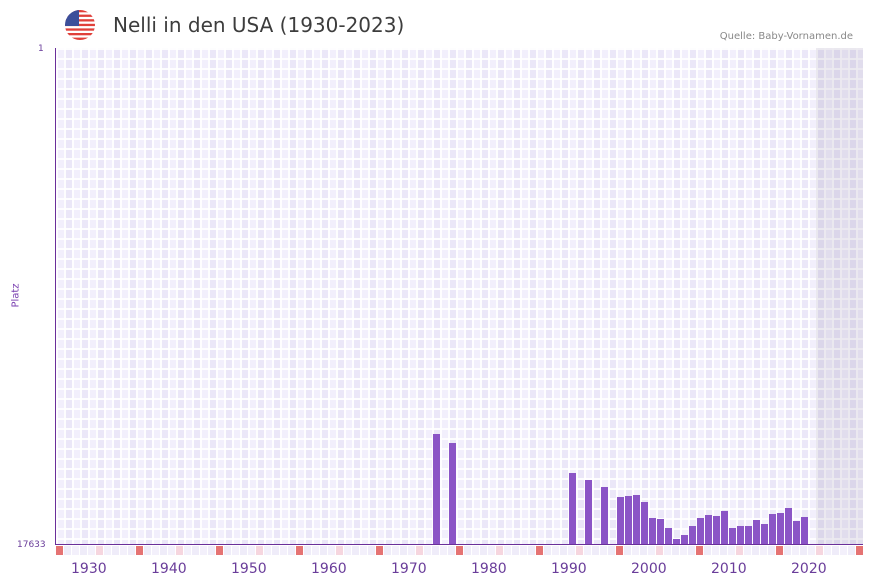 The height and width of the screenshot is (587, 873). Describe the element at coordinates (729, 569) in the screenshot. I see `x-tick-label: 2010` at that location.